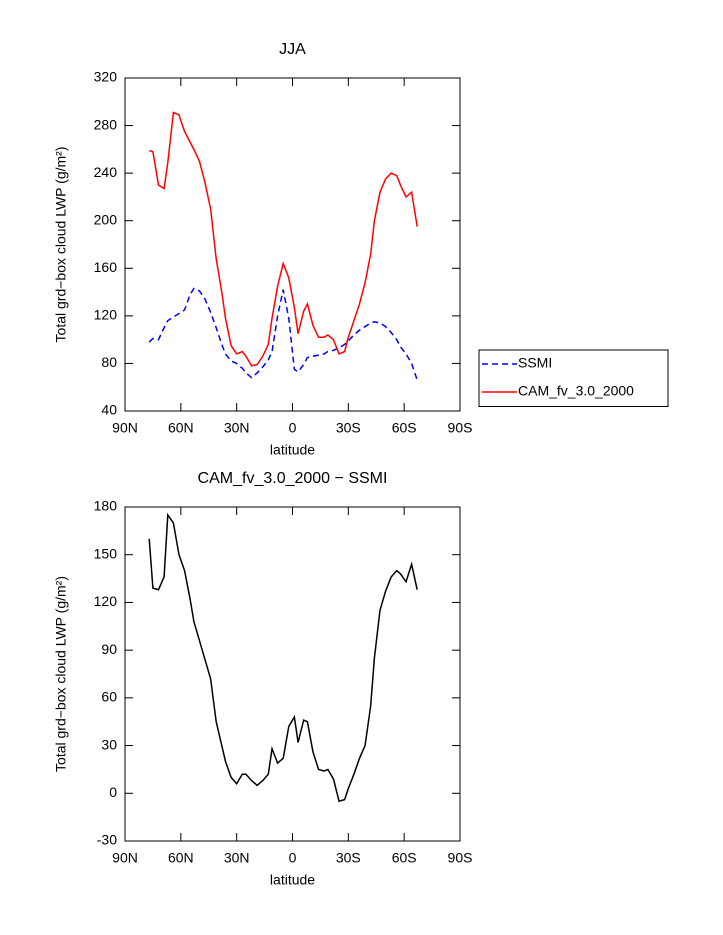  What do you see at coordinates (106, 77) in the screenshot?
I see `y-tick-label: 320` at bounding box center [106, 77].